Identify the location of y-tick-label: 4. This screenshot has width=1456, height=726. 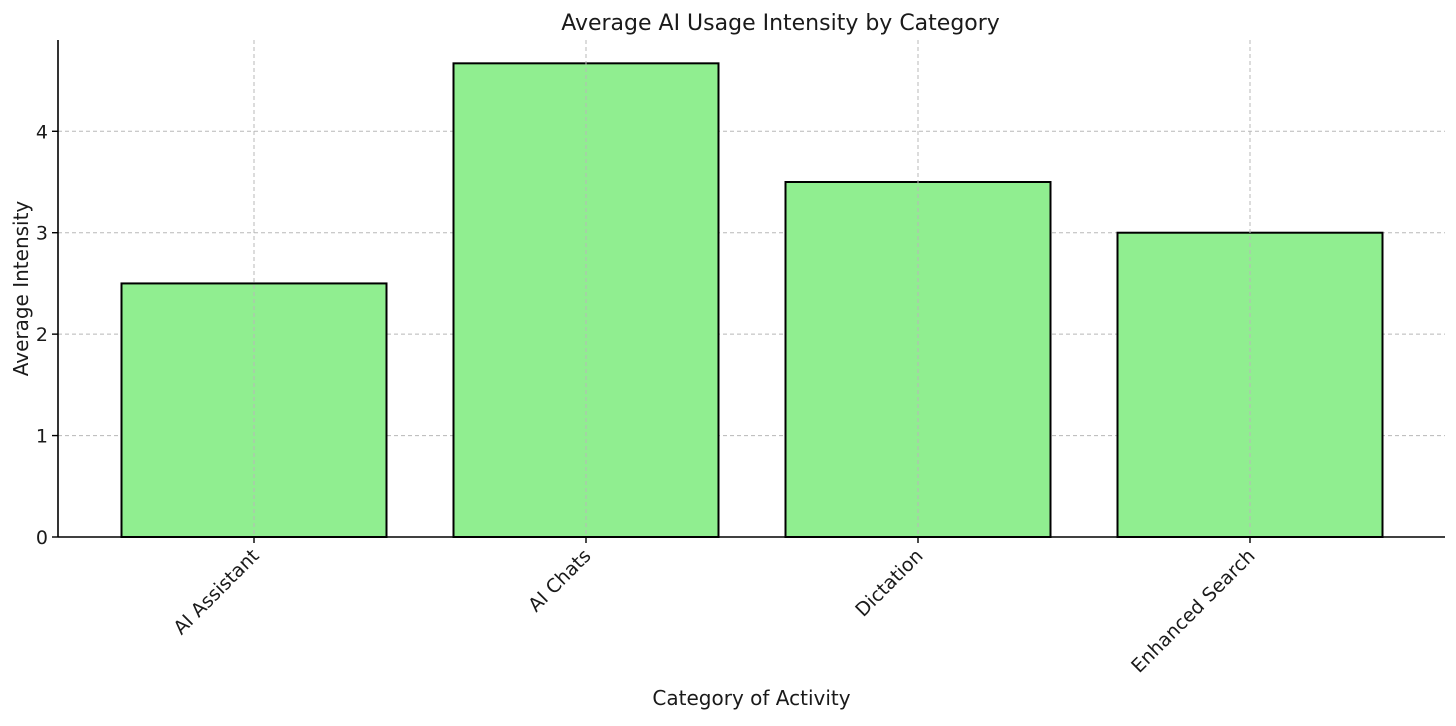
(42, 132).